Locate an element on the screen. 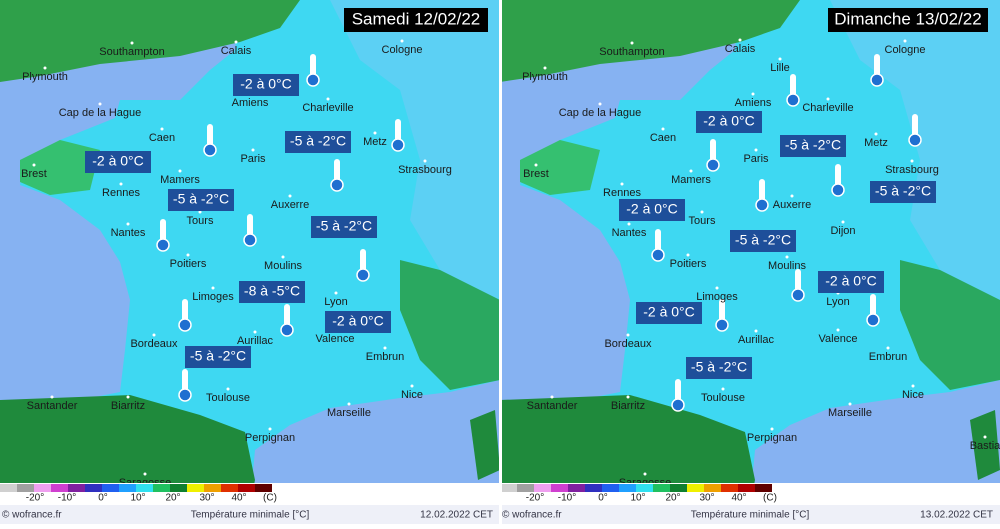 This screenshot has width=1000, height=529. footer-caption: Température minimale [°C] is located at coordinates (250, 515).